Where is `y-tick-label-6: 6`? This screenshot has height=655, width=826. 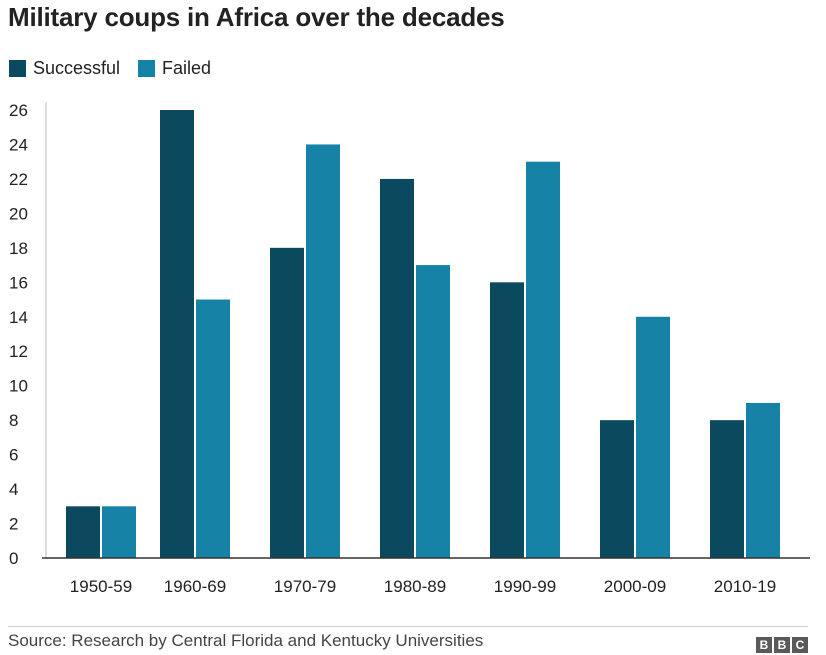
y-tick-label-6: 6 is located at coordinates (13, 455).